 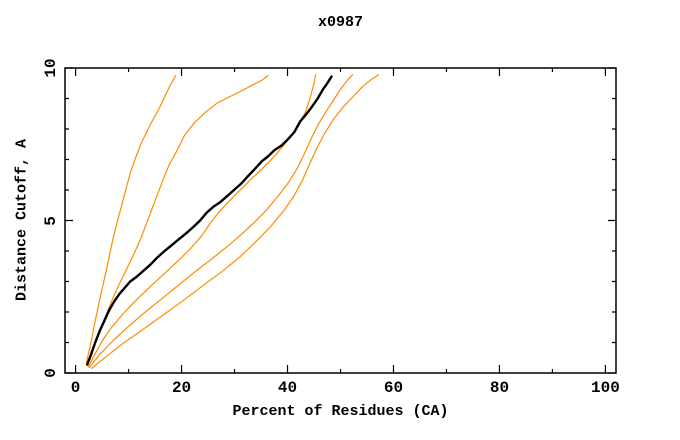 I want to click on chart-title: x0987, so click(x=340, y=22).